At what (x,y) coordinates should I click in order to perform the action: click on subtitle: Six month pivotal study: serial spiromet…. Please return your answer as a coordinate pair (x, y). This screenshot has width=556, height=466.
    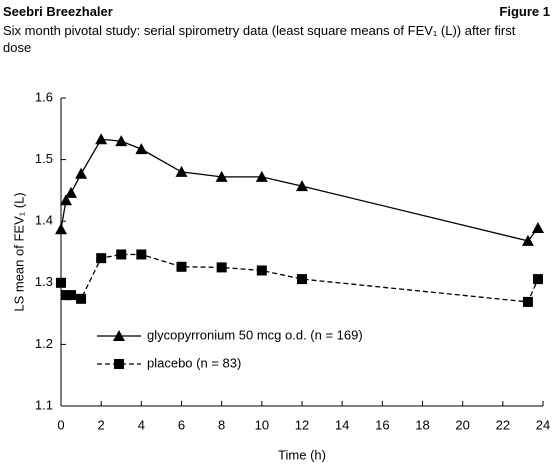
    Looking at the image, I should click on (259, 39).